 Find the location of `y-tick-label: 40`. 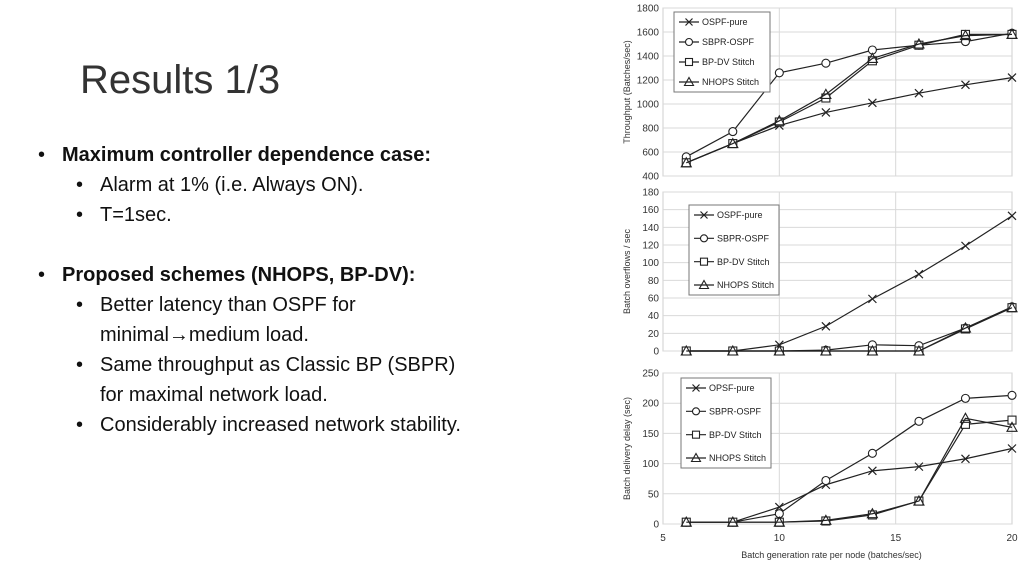

y-tick-label: 40 is located at coordinates (654, 316).